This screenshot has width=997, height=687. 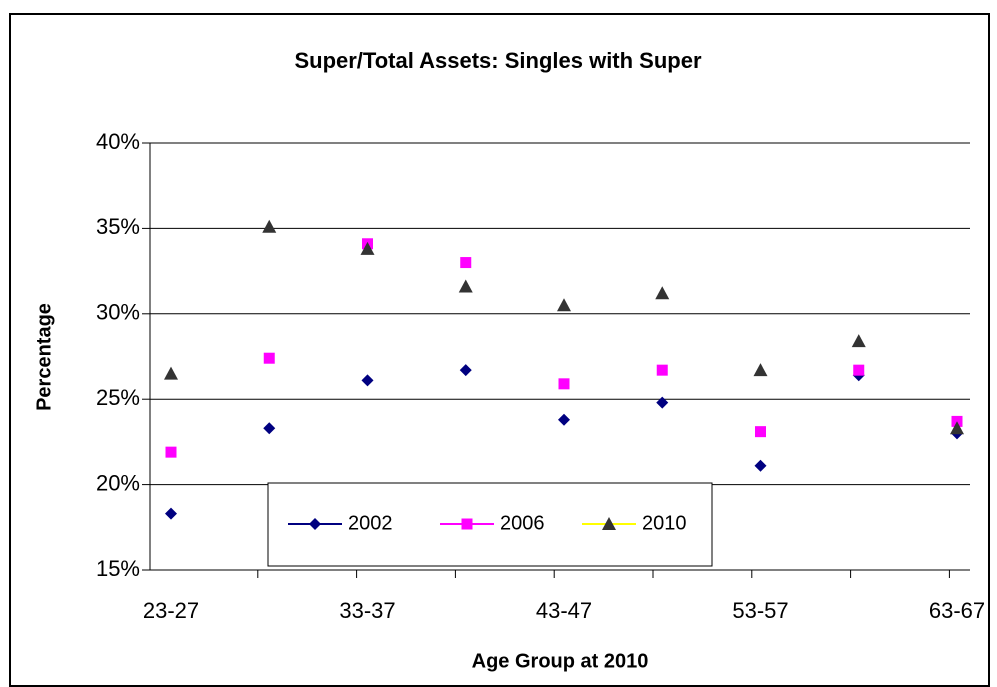 I want to click on x-tick-label: 23-27, so click(x=171, y=610).